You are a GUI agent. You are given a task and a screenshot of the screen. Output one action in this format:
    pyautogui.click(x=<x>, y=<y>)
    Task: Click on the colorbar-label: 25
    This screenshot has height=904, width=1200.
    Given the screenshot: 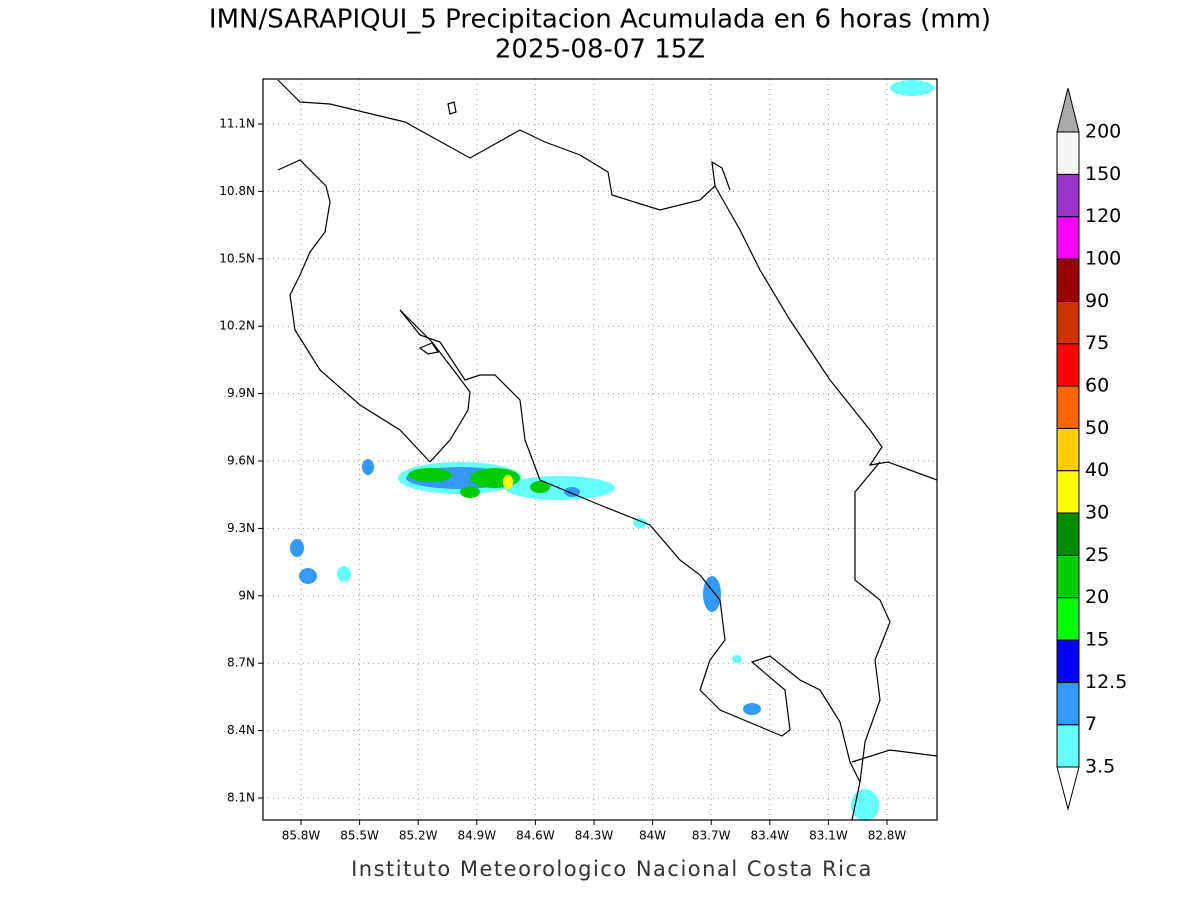 What is the action you would take?
    pyautogui.click(x=1097, y=555)
    